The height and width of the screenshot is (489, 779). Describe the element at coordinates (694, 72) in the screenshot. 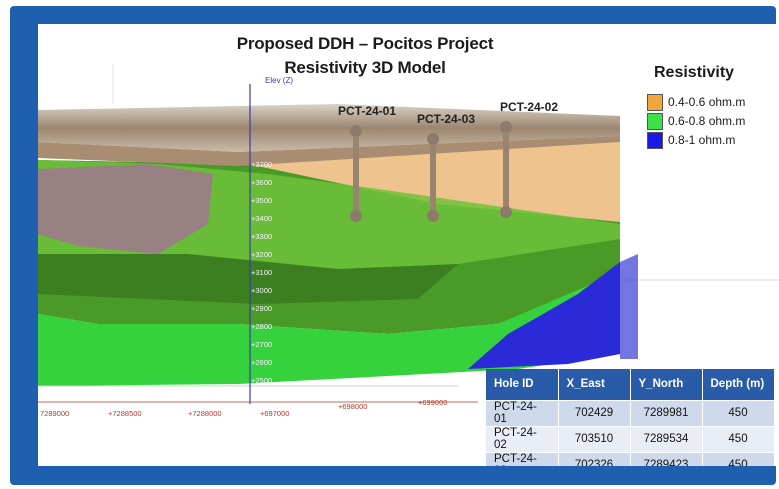

I see `legend-title: Resistivity` at that location.